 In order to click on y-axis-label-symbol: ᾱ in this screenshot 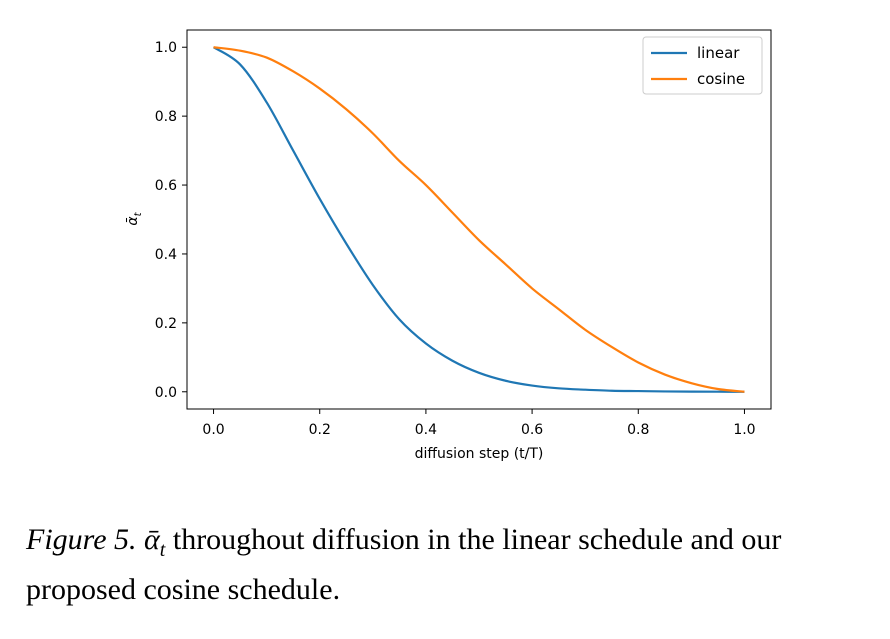, I will do `click(133, 221)`.